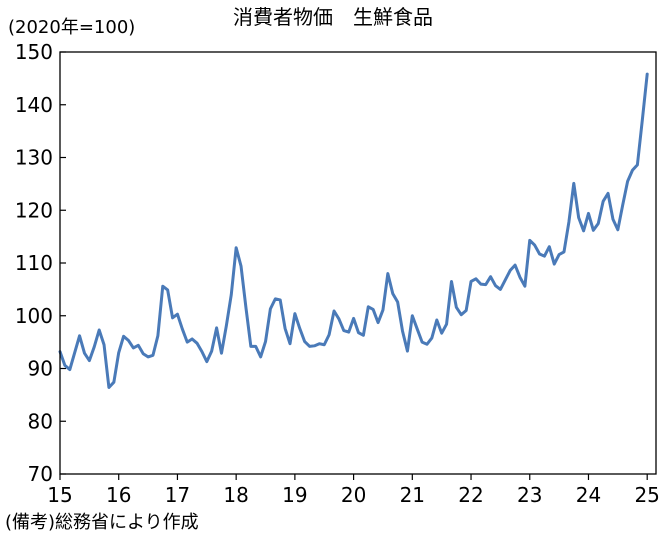 The height and width of the screenshot is (538, 665). Describe the element at coordinates (294, 495) in the screenshot. I see `x-tick-label: 19` at that location.